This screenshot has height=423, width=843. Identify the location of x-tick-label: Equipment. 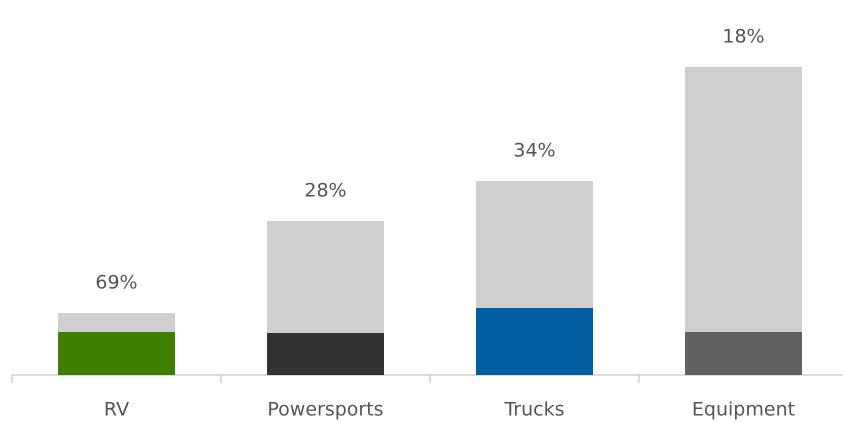
(743, 410).